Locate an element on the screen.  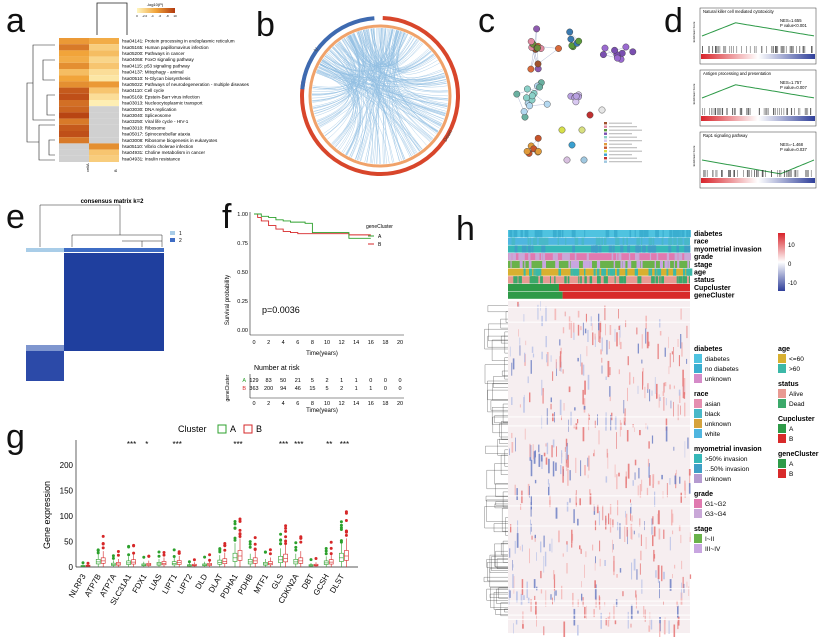
gene-label: DLST is located at coordinates (337, 583).